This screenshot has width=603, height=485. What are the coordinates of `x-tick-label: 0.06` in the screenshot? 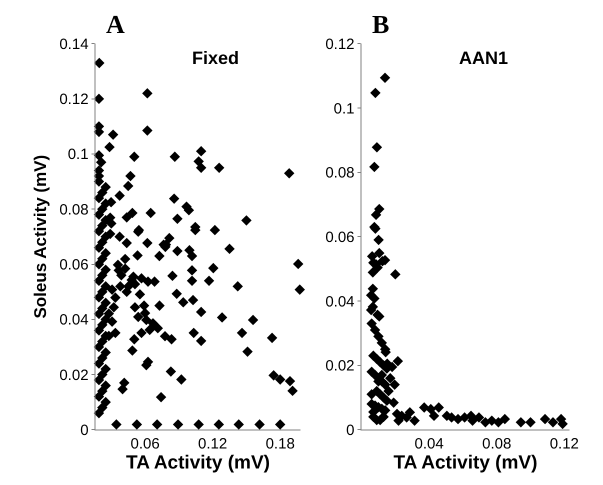 It's located at (145, 444).